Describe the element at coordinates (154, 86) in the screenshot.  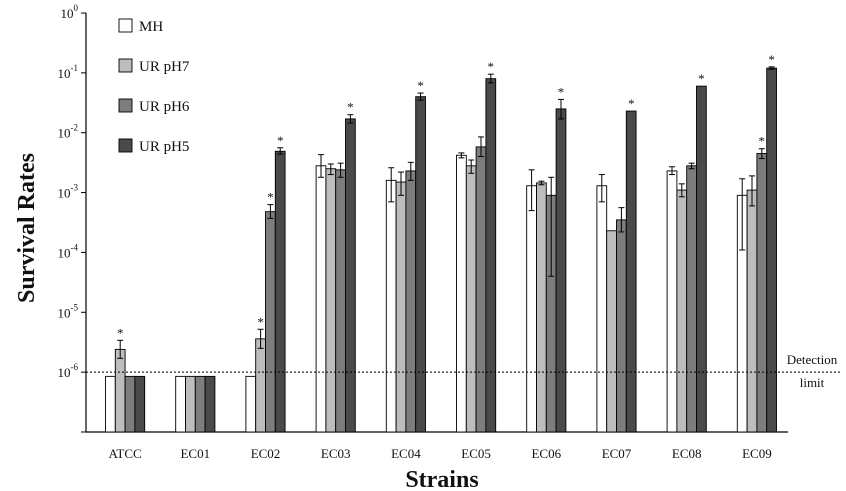
I see `legend: MH UR pH7 UR pH6 UR pH5` at that location.